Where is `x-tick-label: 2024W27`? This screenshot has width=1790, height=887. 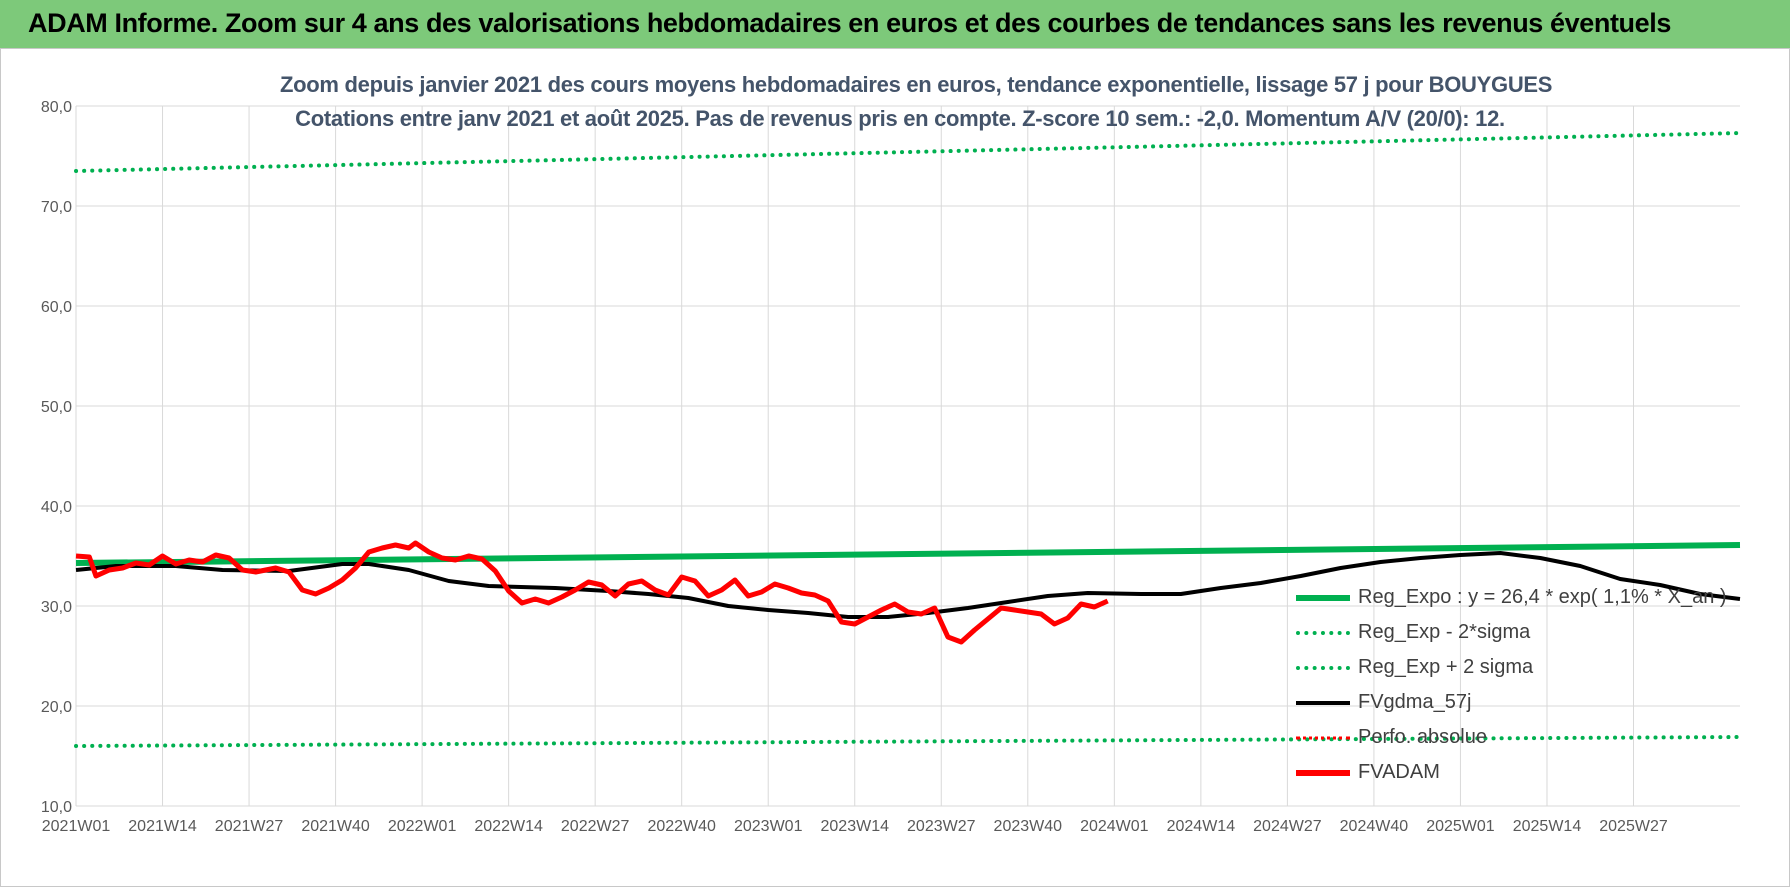
x-tick-label: 2024W27 is located at coordinates (1287, 826).